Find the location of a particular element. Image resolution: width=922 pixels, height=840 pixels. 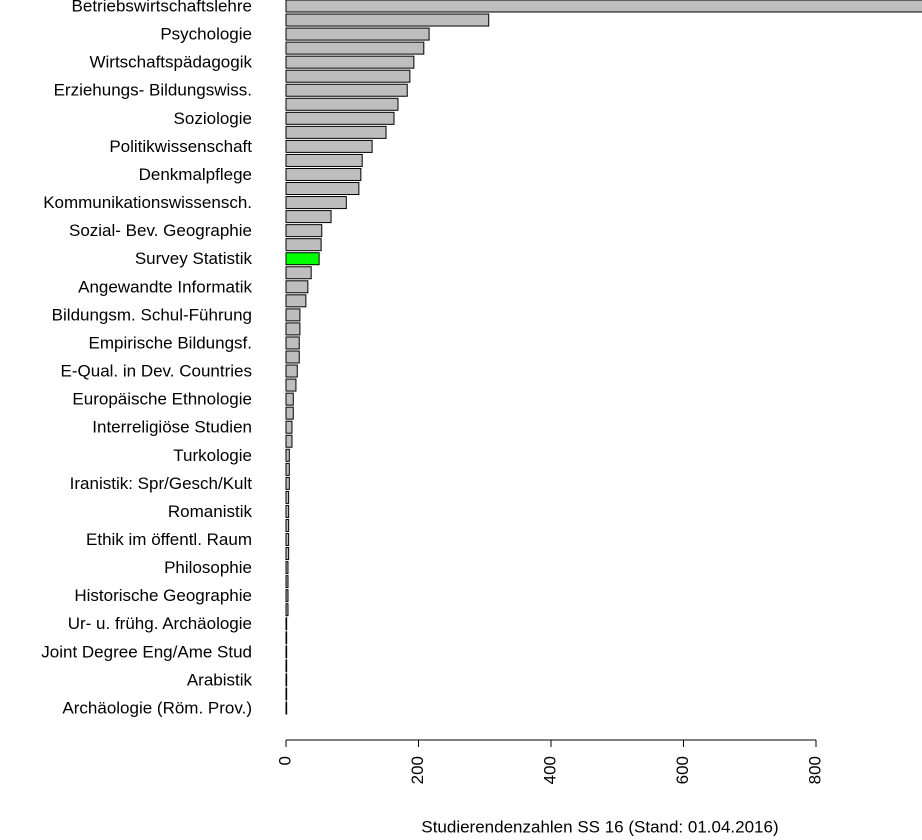

x-tick-label: 400 is located at coordinates (549, 770).